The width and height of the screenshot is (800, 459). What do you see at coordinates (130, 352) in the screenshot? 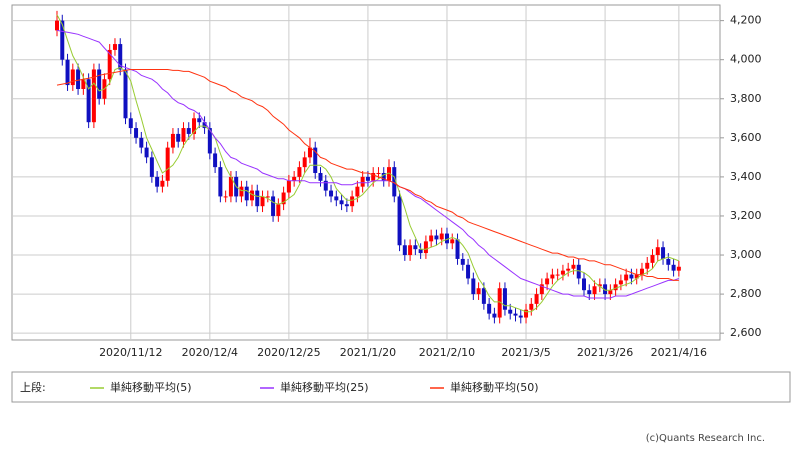
I see `x-tick-label: 2020/11/12` at bounding box center [130, 352].